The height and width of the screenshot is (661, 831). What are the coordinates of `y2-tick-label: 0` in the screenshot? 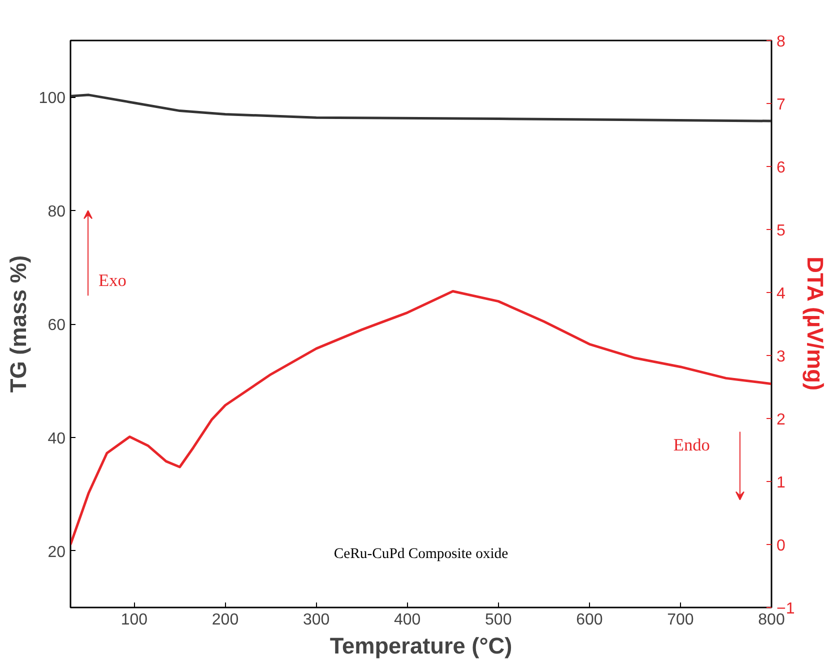 It's located at (781, 546).